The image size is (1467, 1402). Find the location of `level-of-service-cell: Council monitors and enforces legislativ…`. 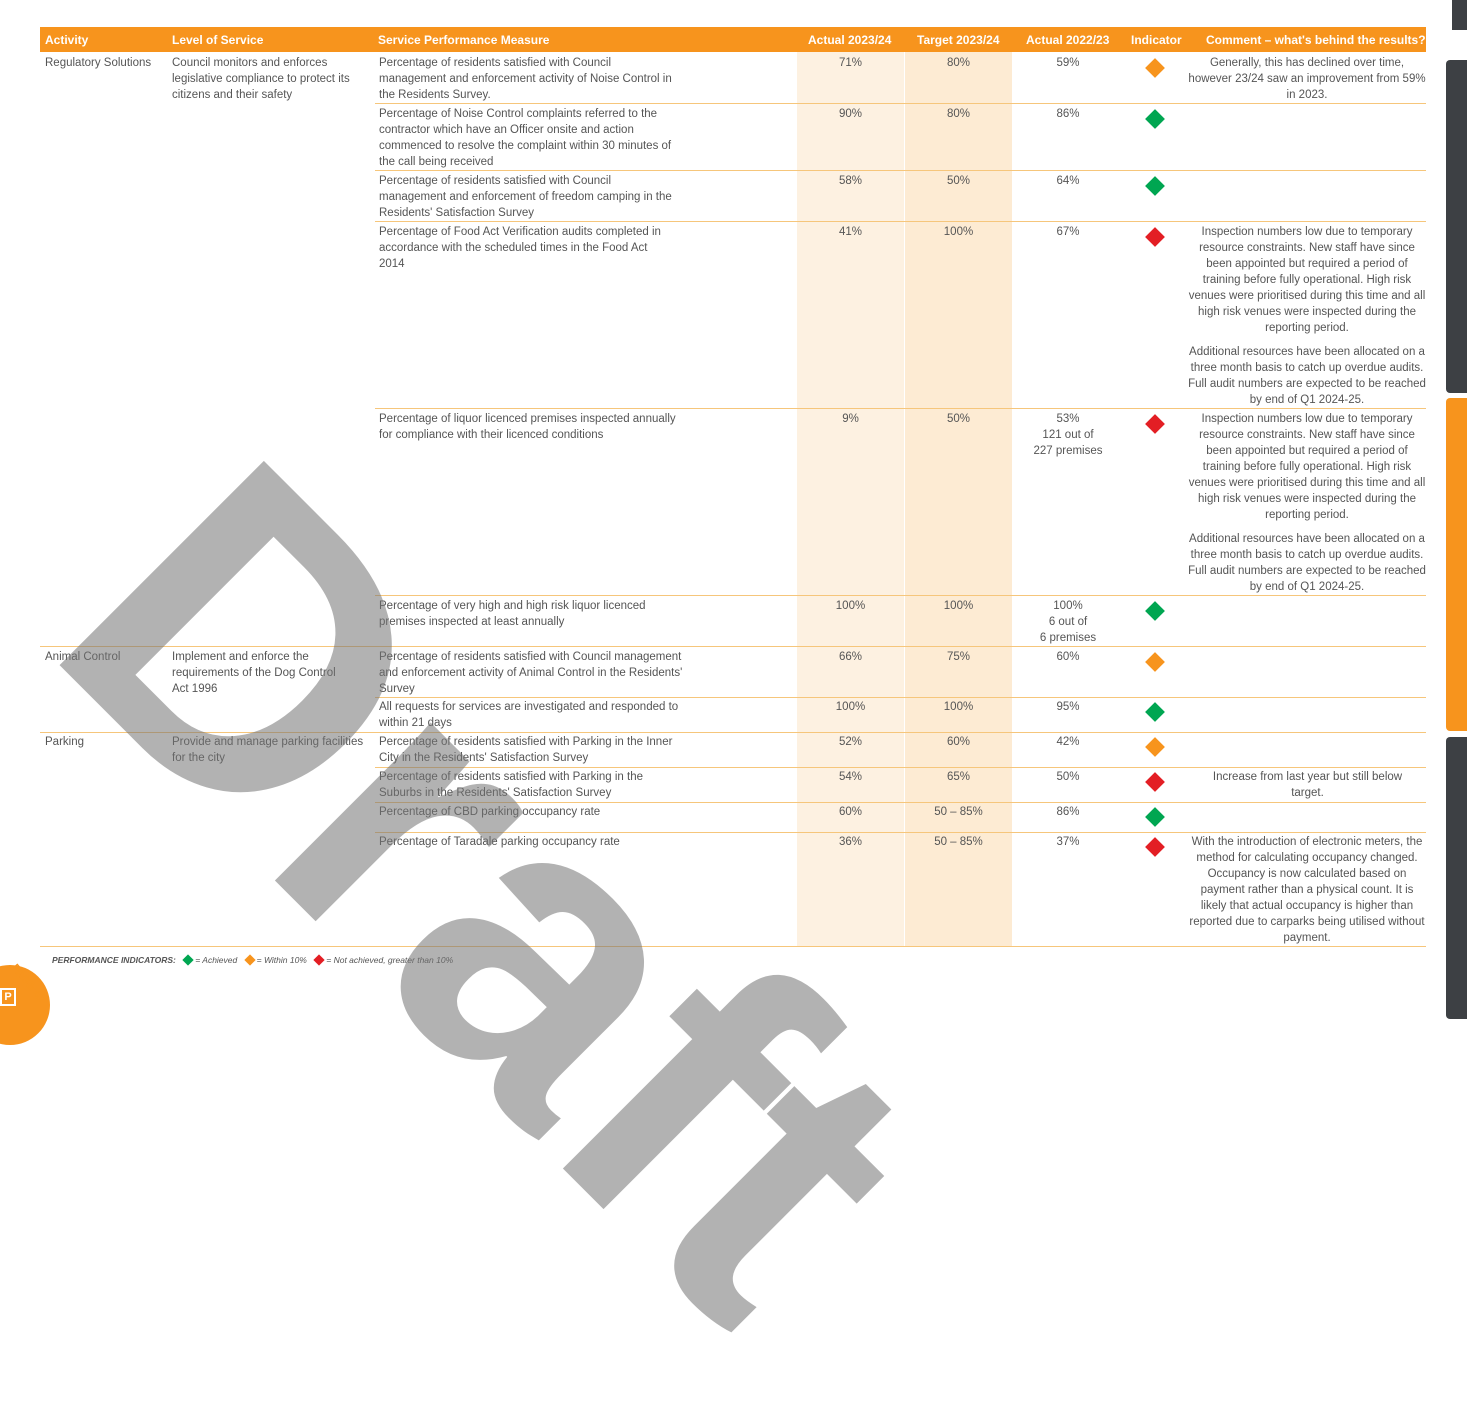

level-of-service-cell: Council monitors and enforces legislativ… is located at coordinates (261, 79).